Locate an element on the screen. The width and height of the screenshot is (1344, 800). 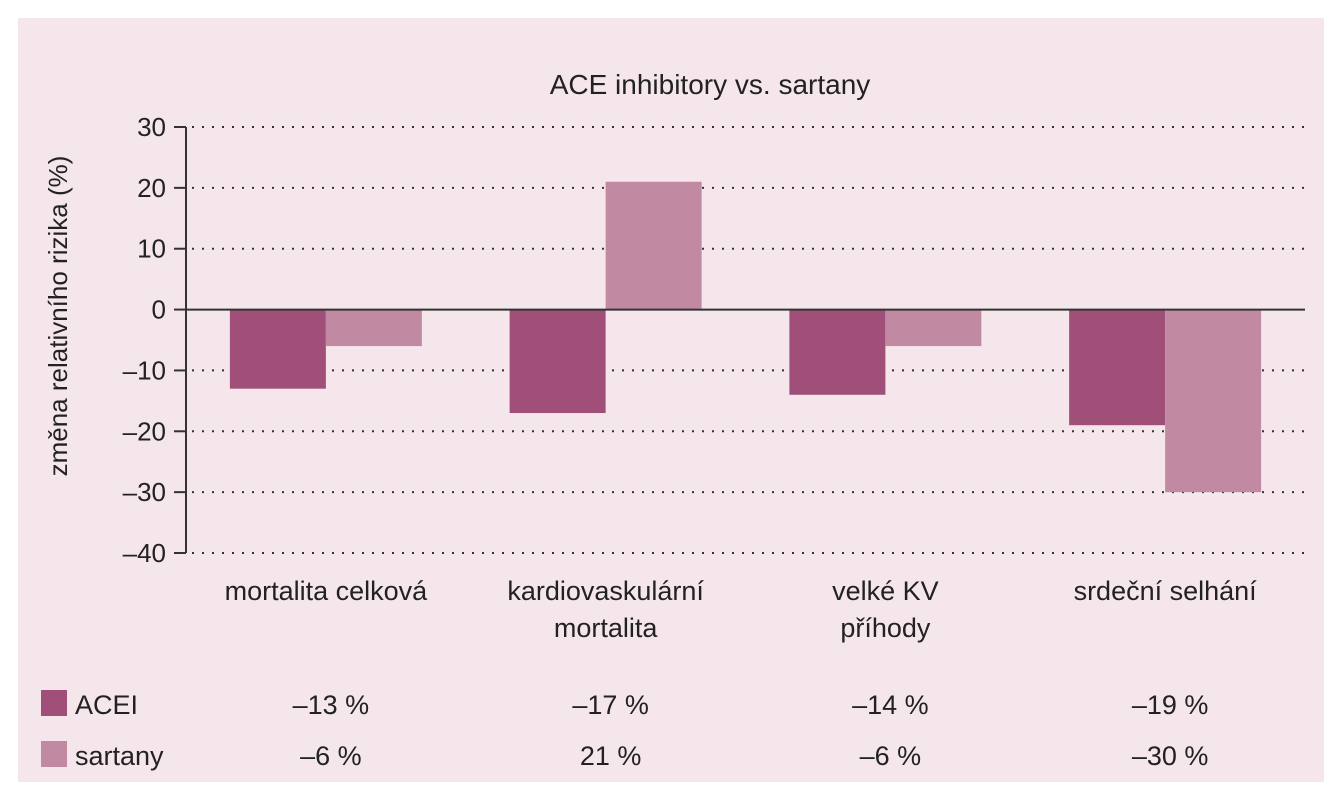
value-label: –14 % is located at coordinates (890, 705).